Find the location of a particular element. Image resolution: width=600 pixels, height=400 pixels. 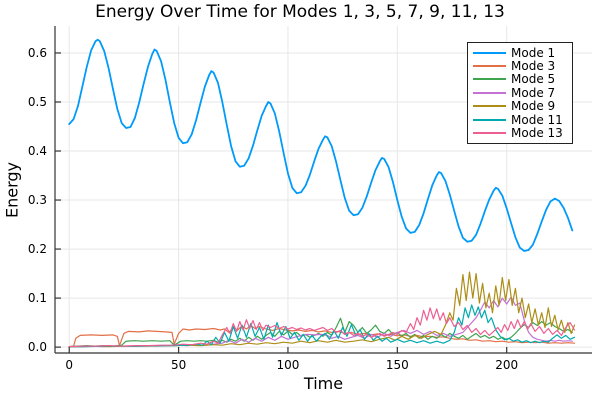

x-axis-label: Time is located at coordinates (323, 383).